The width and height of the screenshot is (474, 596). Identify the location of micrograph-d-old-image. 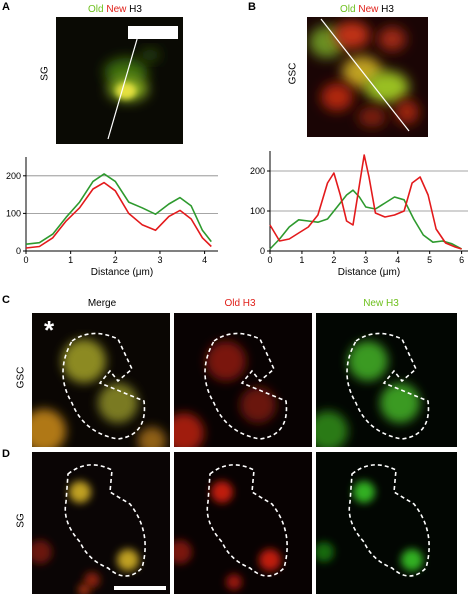
(243, 523).